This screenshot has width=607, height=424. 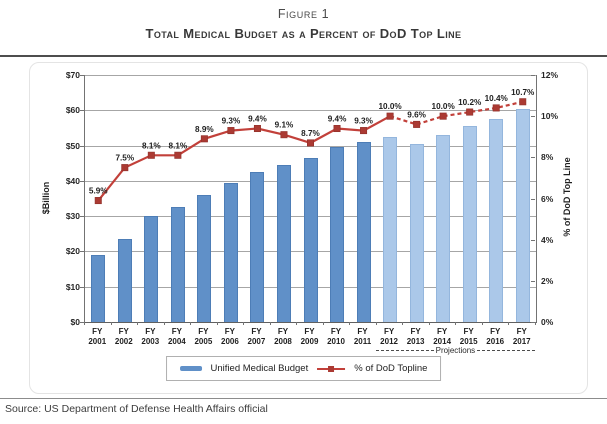 I want to click on x-axis-label-line: 2005, so click(x=203, y=341).